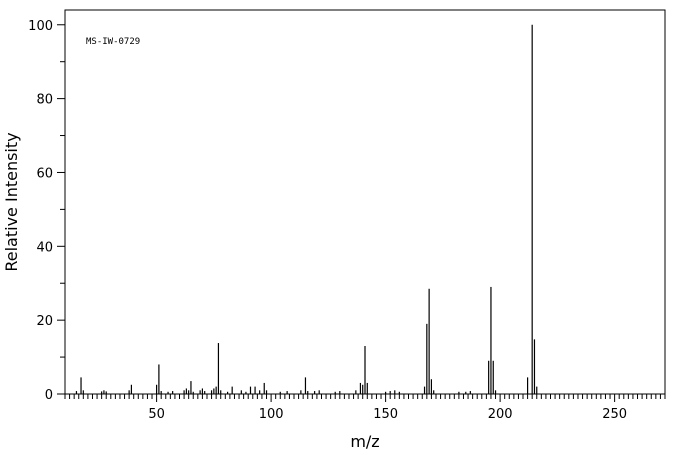  What do you see at coordinates (49, 395) in the screenshot?
I see `y-tick-label: 0` at bounding box center [49, 395].